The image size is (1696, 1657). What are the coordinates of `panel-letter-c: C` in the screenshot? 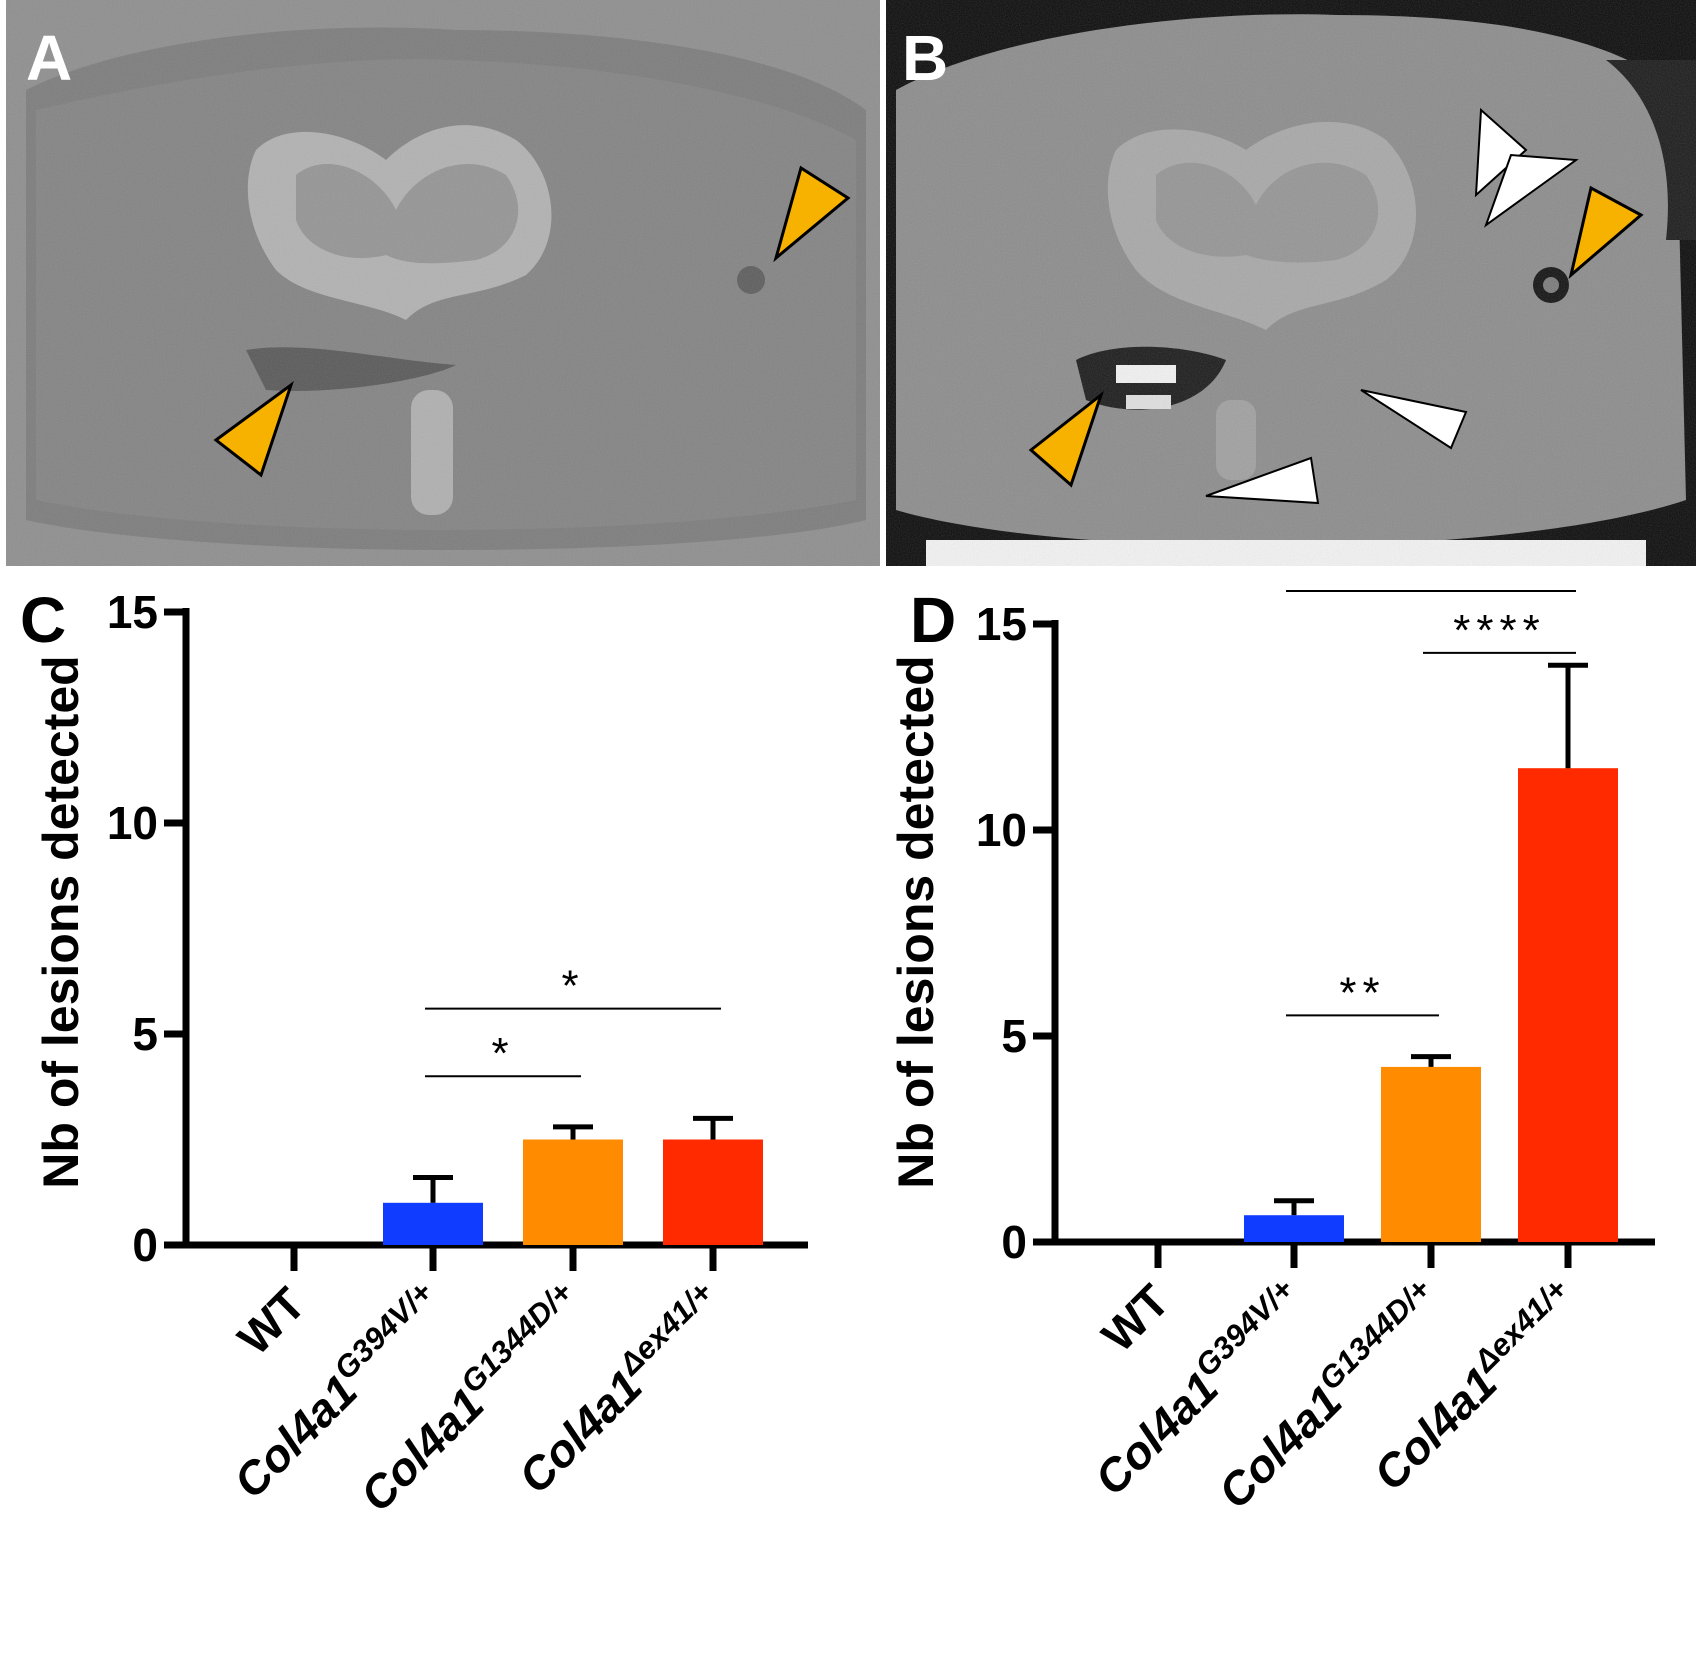 It's located at (43, 620).